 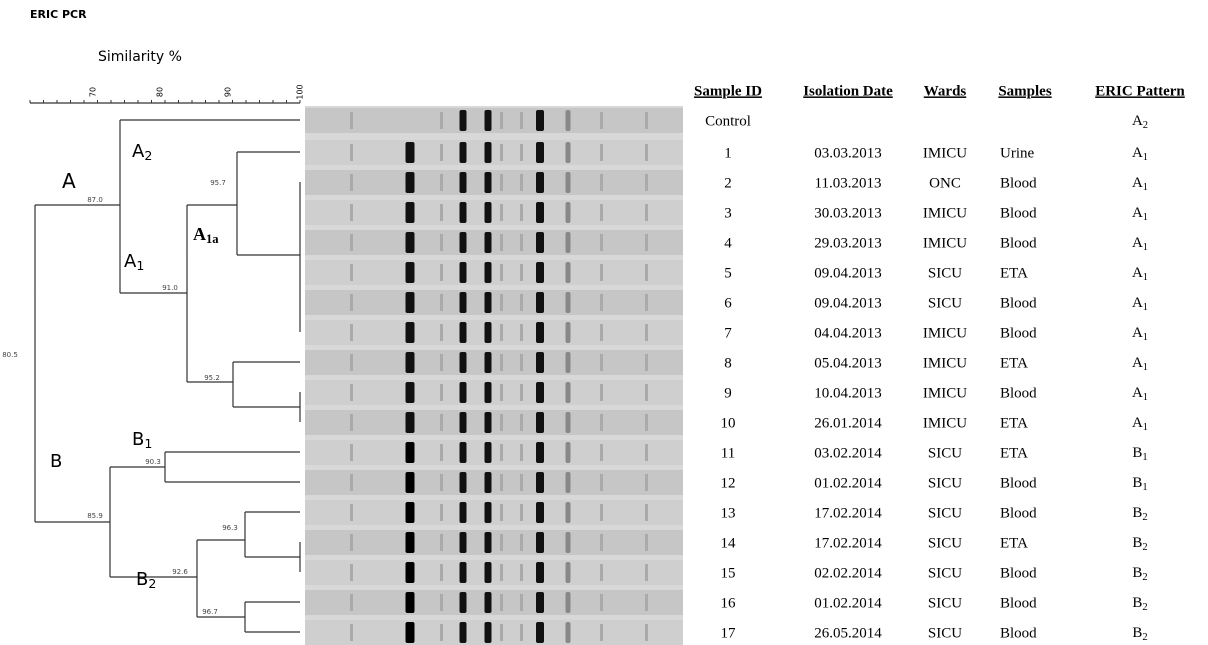 What do you see at coordinates (1139, 454) in the screenshot?
I see `label: B1` at bounding box center [1139, 454].